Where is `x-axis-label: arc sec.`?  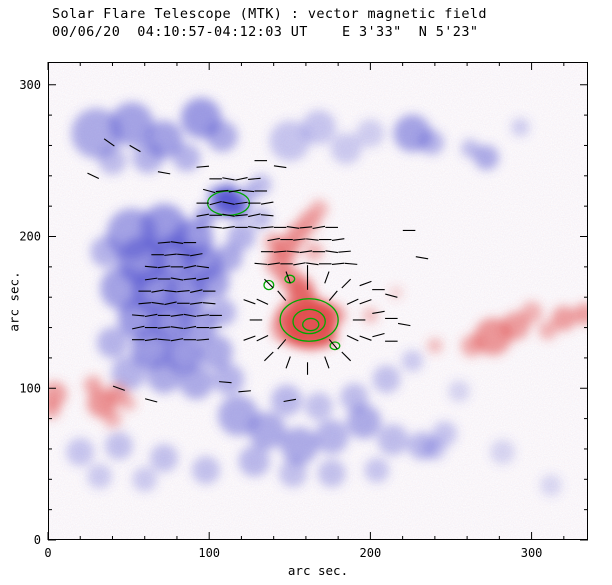 x-axis-label: arc sec. is located at coordinates (318, 570).